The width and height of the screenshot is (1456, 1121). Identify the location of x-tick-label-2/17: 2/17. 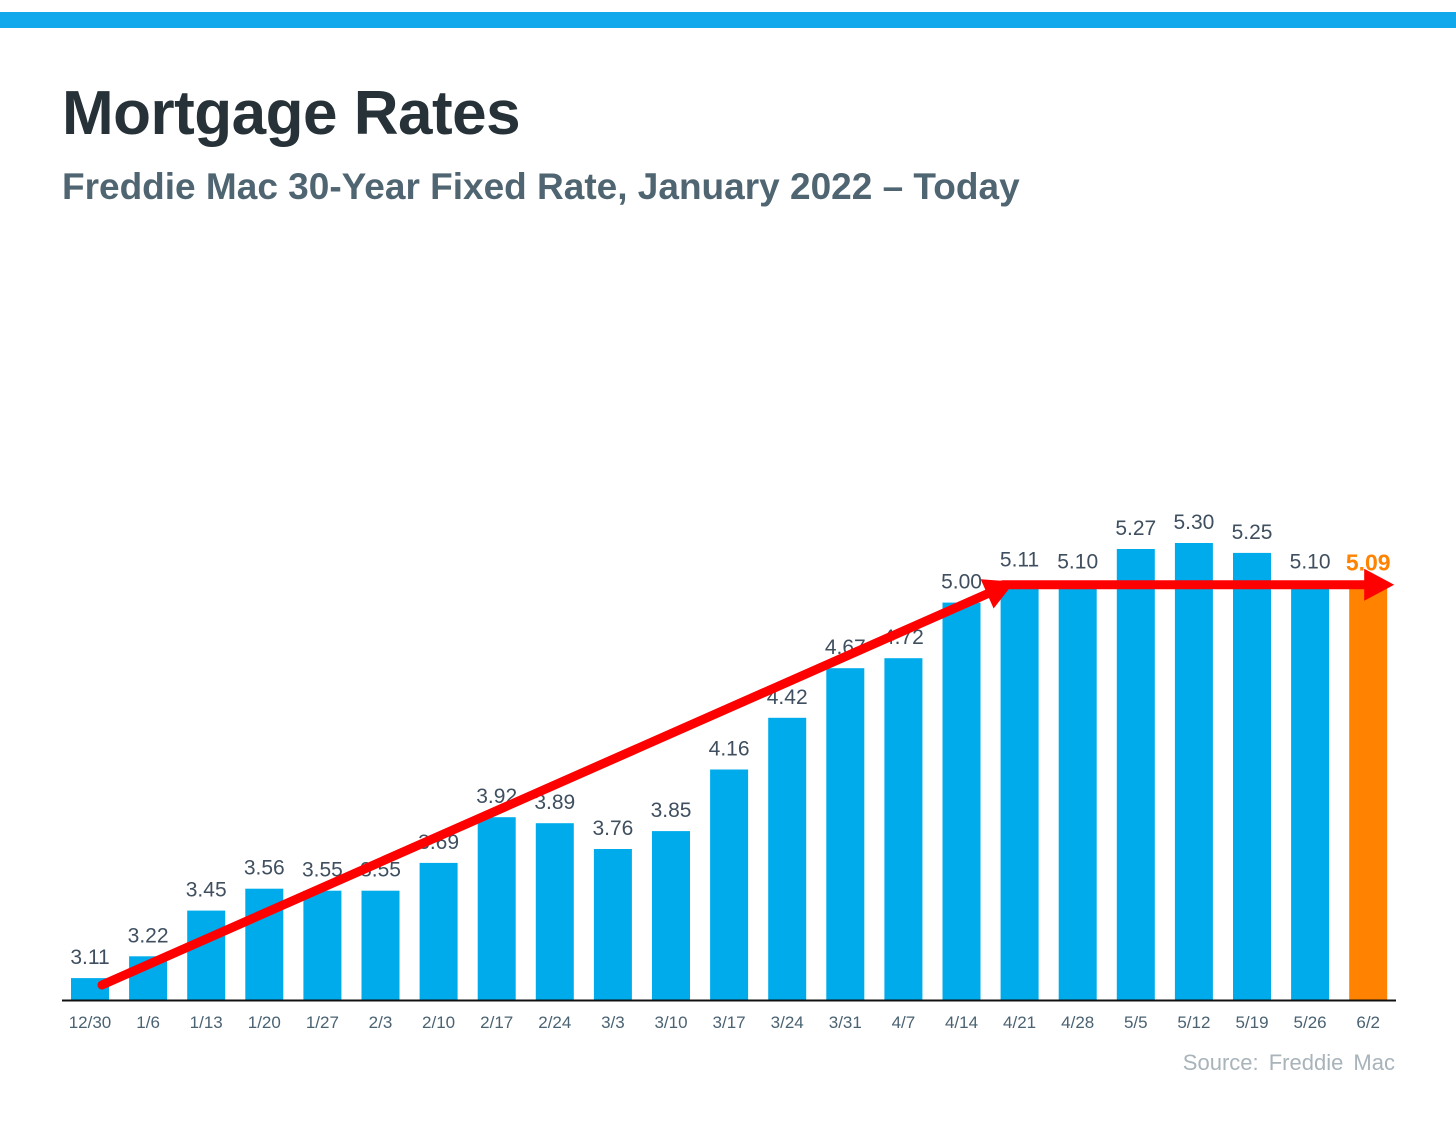
(496, 1022).